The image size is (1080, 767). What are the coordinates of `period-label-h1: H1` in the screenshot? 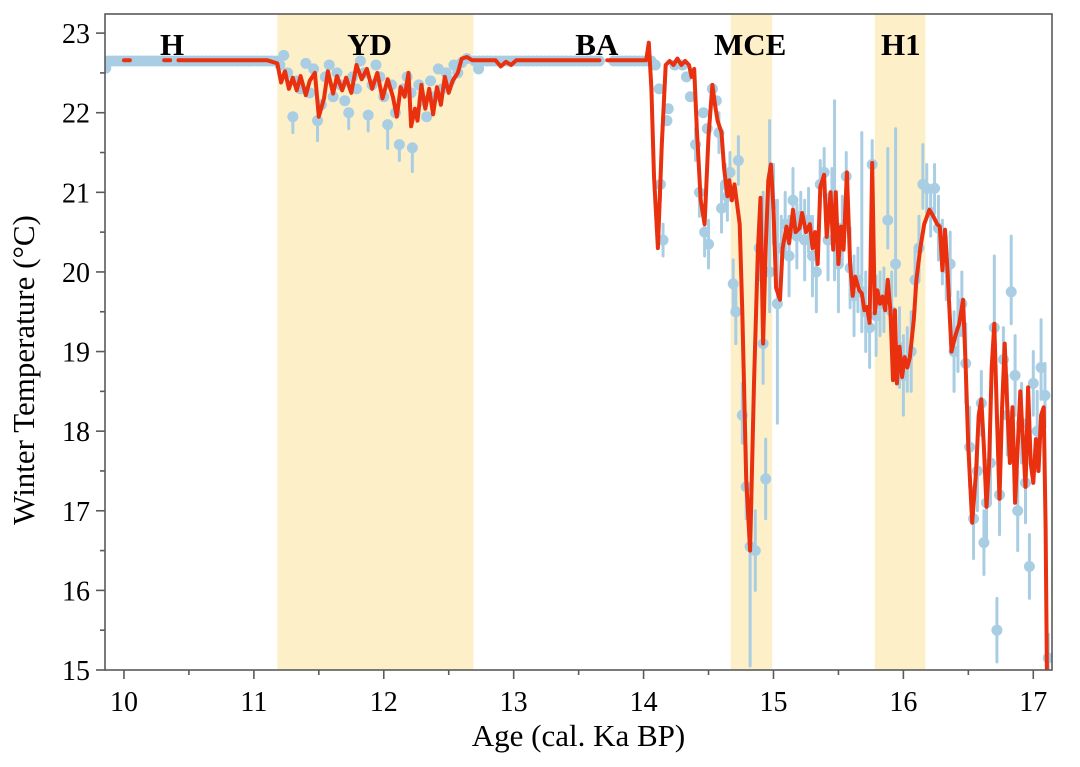 It's located at (901, 44).